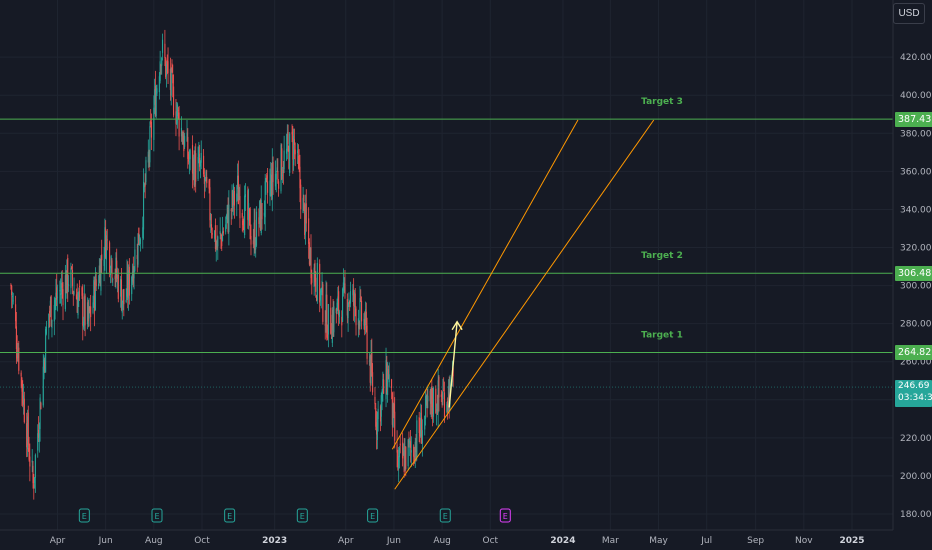 The width and height of the screenshot is (932, 550). What do you see at coordinates (909, 13) in the screenshot?
I see `currency-button: USD` at bounding box center [909, 13].